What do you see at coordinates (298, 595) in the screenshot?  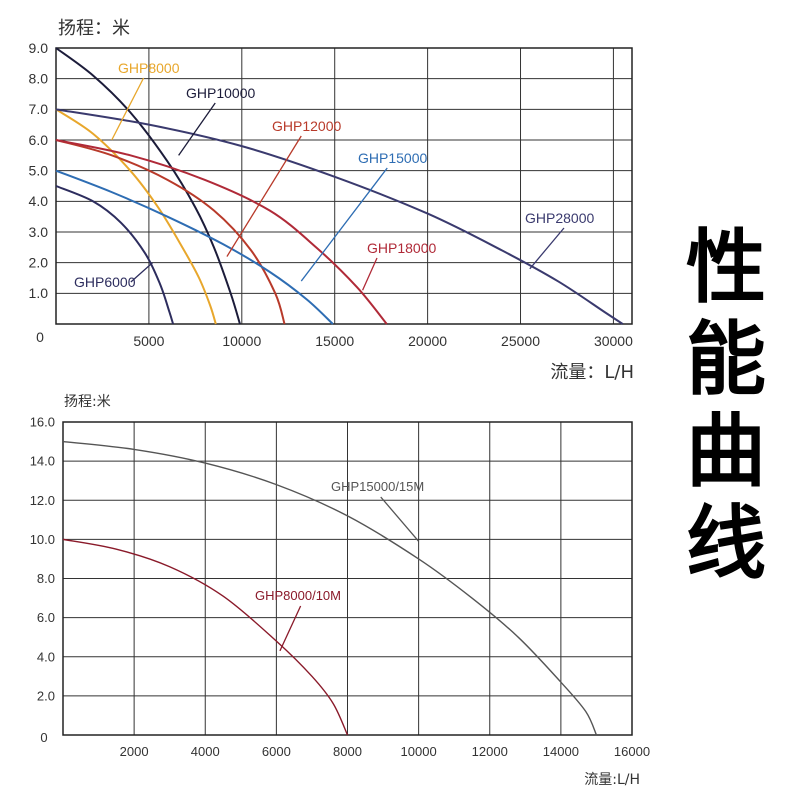 I see `series-label-ghp8000-10m: GHP8000/10M` at bounding box center [298, 595].